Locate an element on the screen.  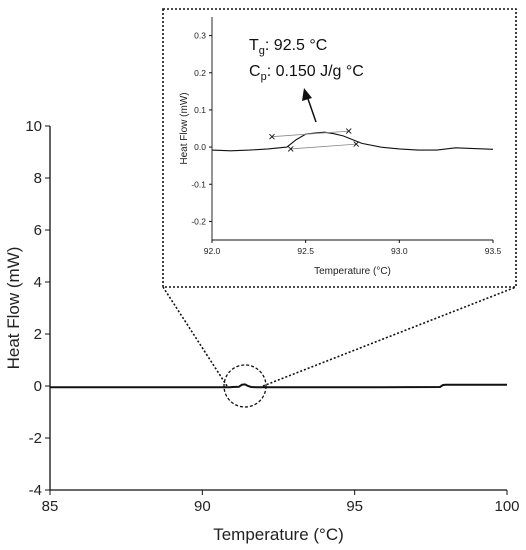
x-tick-label: 93.0 is located at coordinates (399, 251).